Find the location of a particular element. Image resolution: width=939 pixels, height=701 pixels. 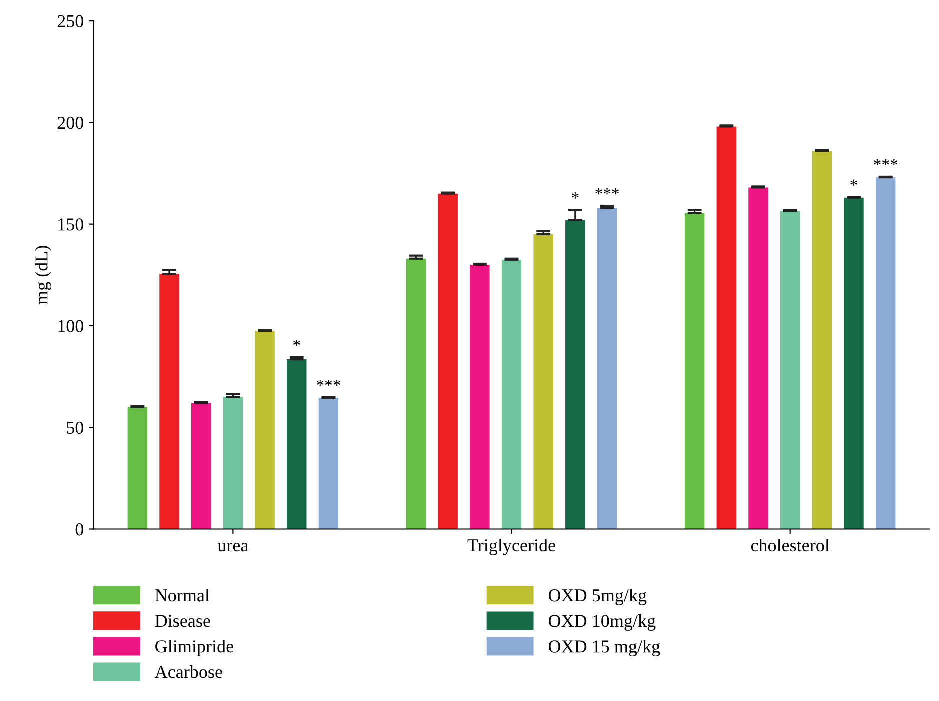

y-tick-label: 150 is located at coordinates (71, 224).